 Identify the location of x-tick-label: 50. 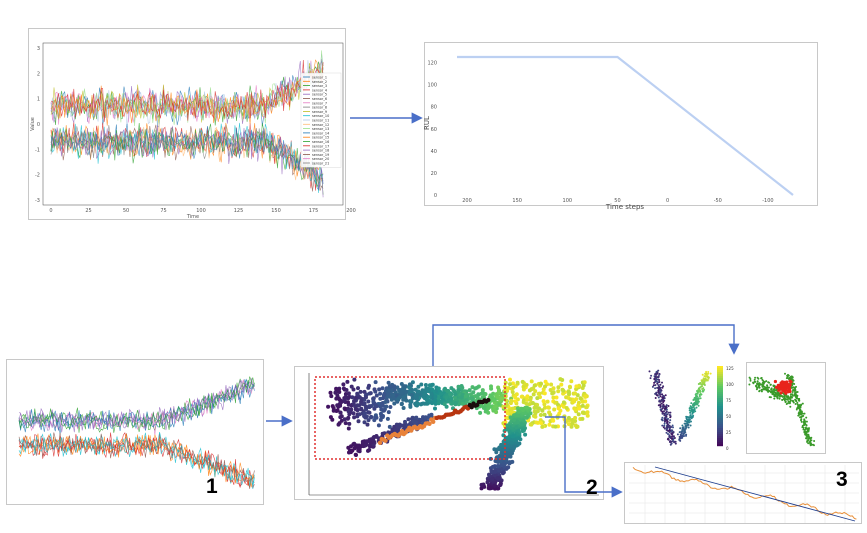
(617, 201).